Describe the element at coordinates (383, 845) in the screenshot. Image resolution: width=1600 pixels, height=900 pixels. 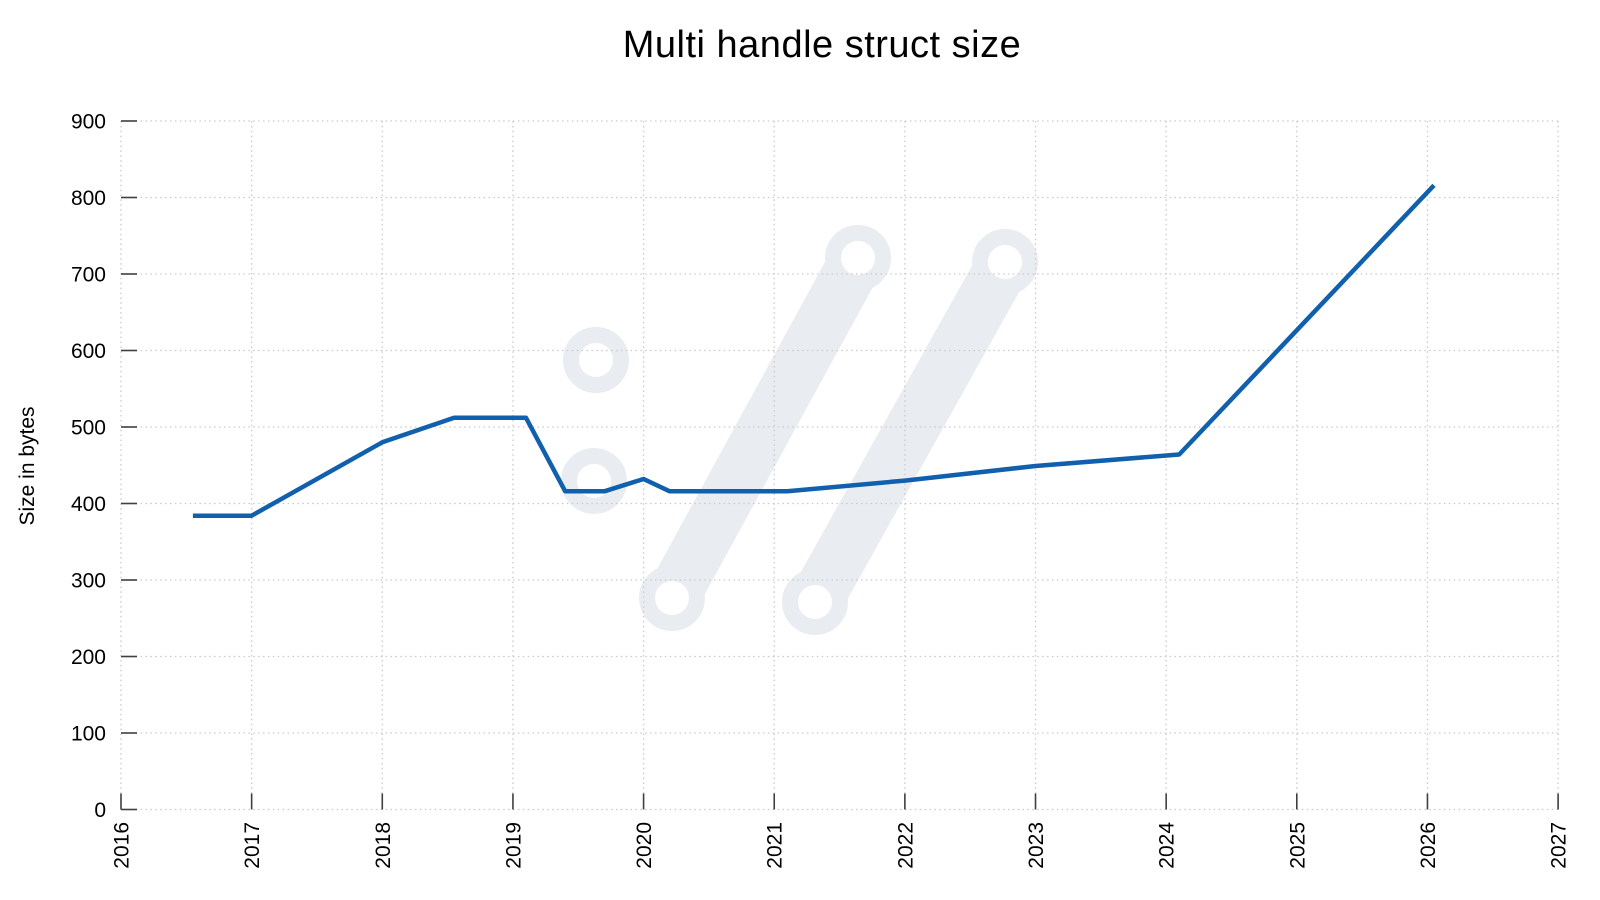
I see `x-tick-label: 2018` at that location.